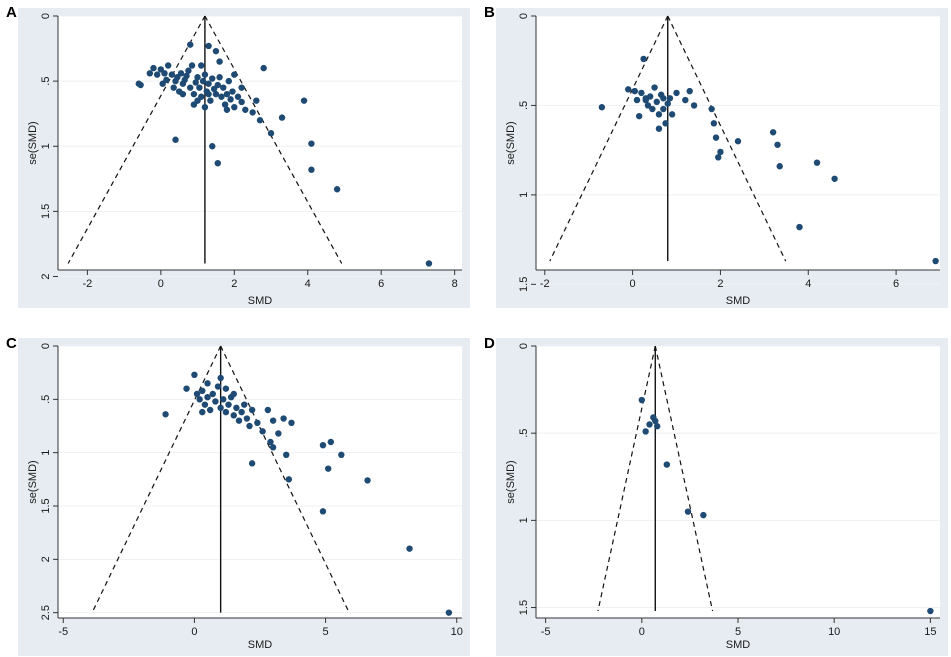 This screenshot has width=951, height=657. What do you see at coordinates (930, 632) in the screenshot?
I see `panel-d-x-tick-label: 15` at bounding box center [930, 632].